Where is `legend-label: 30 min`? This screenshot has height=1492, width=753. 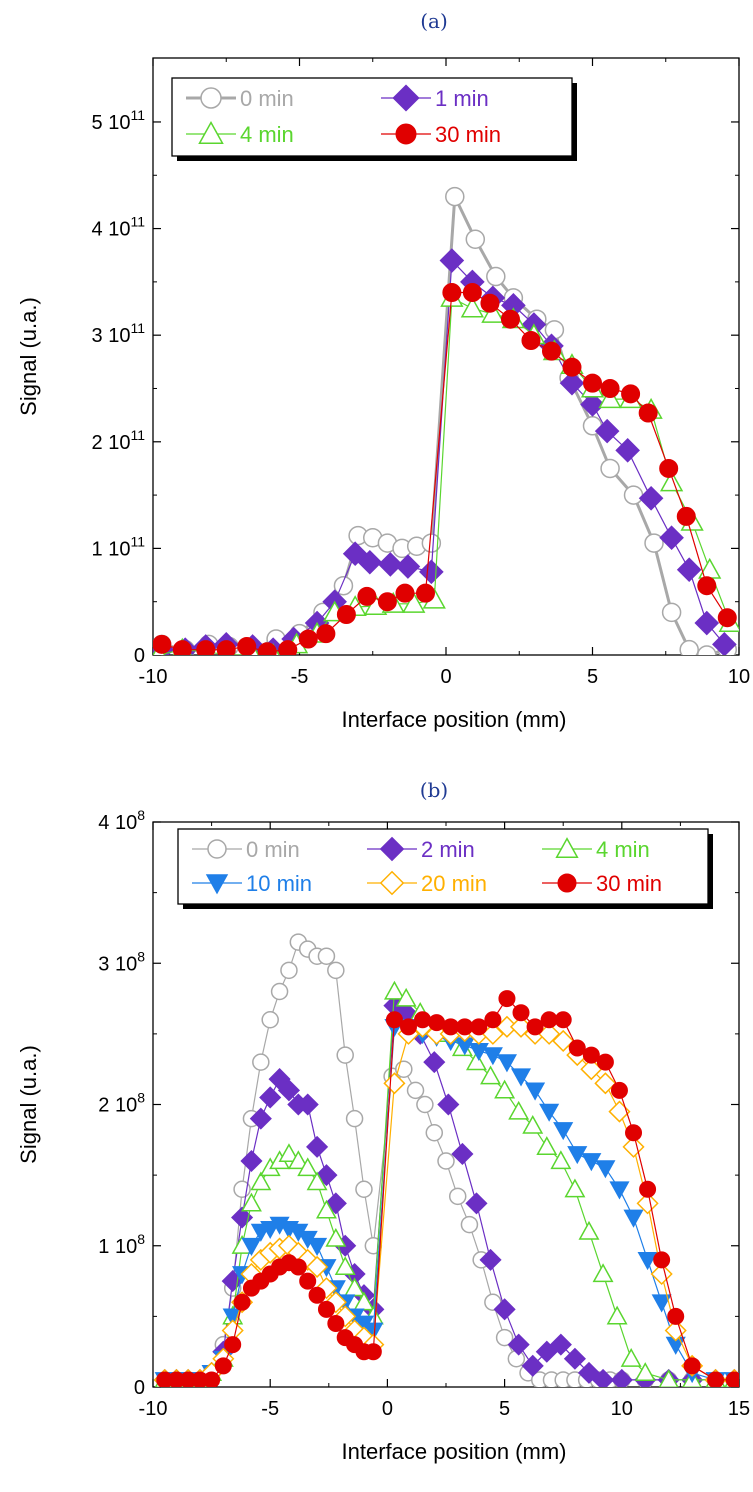
legend-label: 30 min is located at coordinates (468, 134).